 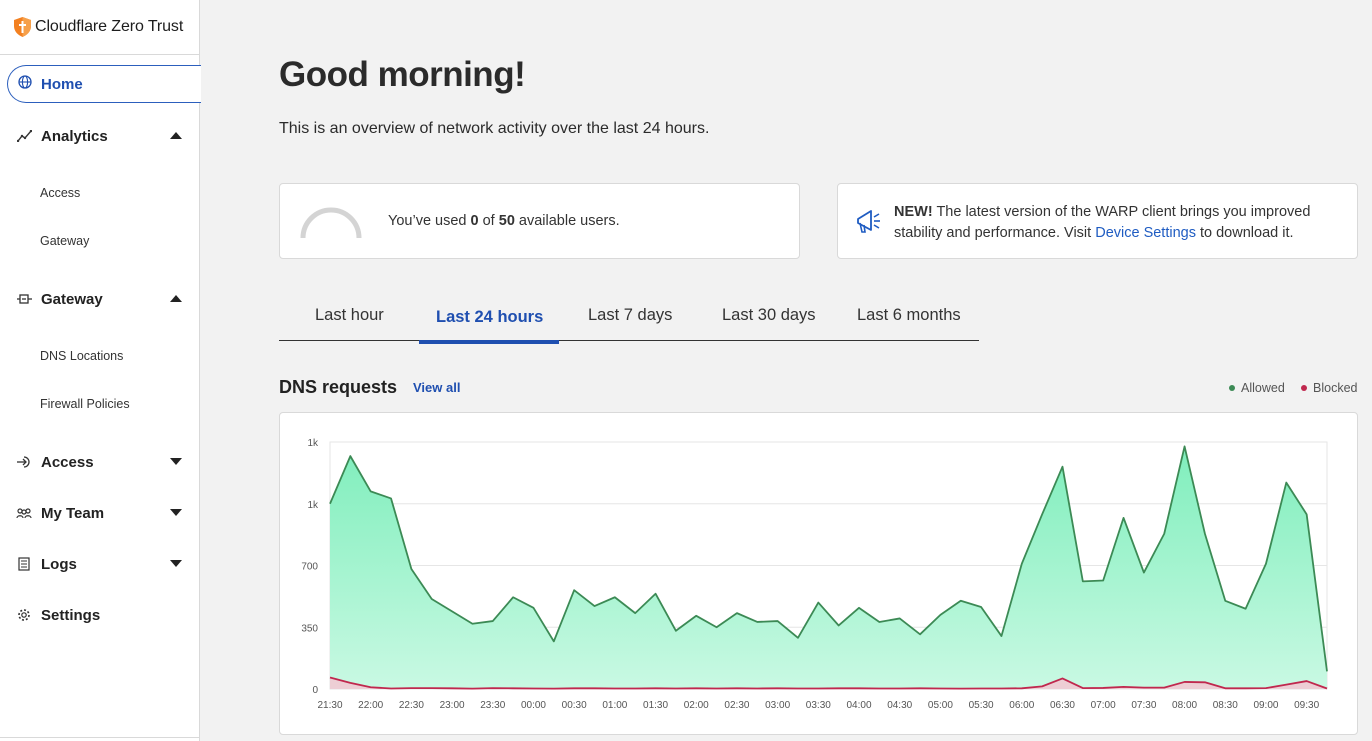 What do you see at coordinates (315, 690) in the screenshot?
I see `y-tick-label: 0` at bounding box center [315, 690].